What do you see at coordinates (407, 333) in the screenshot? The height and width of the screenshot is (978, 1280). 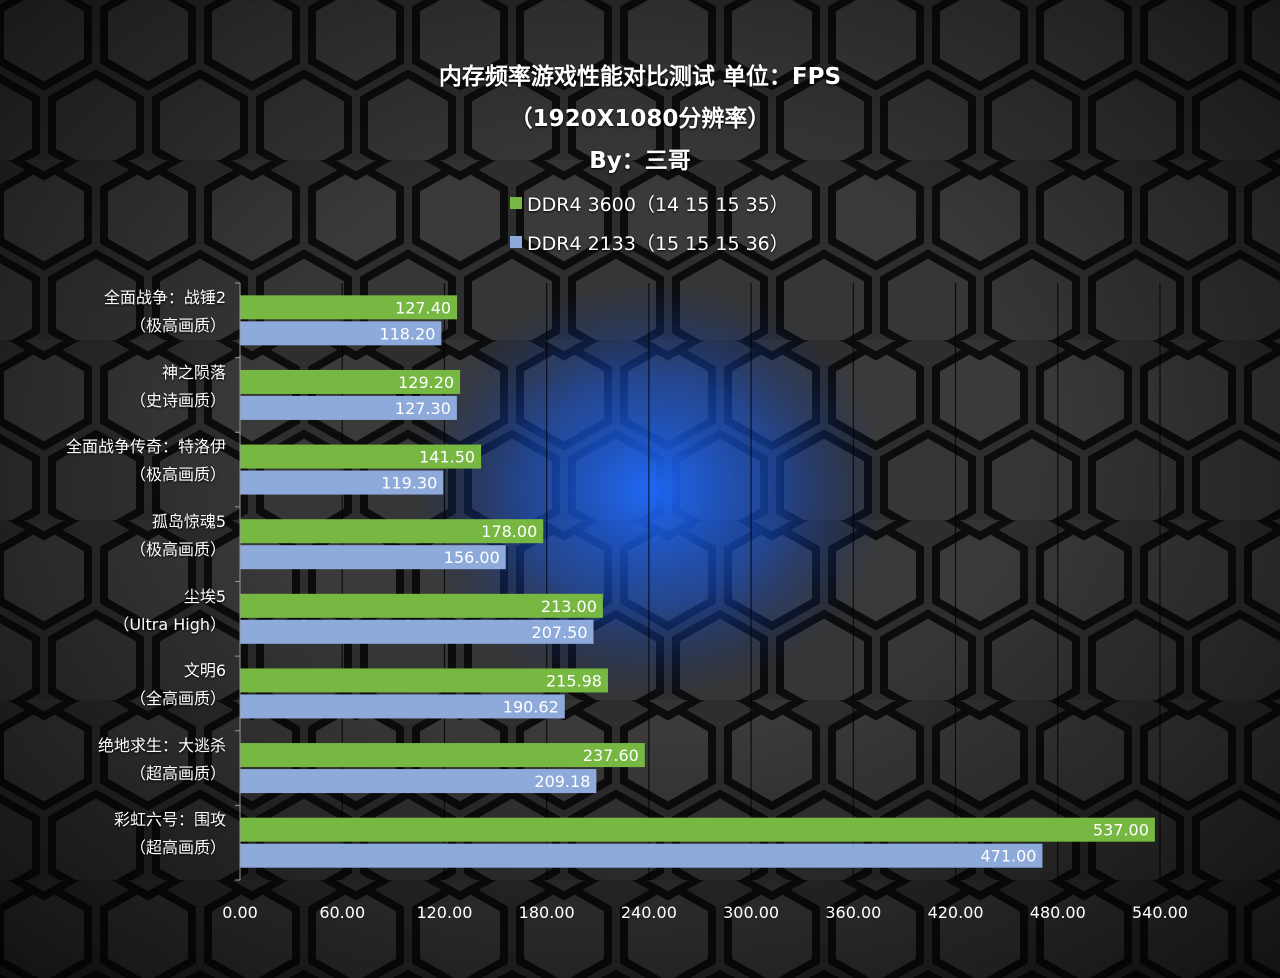 I see `bar-value-label: 118.20` at bounding box center [407, 333].